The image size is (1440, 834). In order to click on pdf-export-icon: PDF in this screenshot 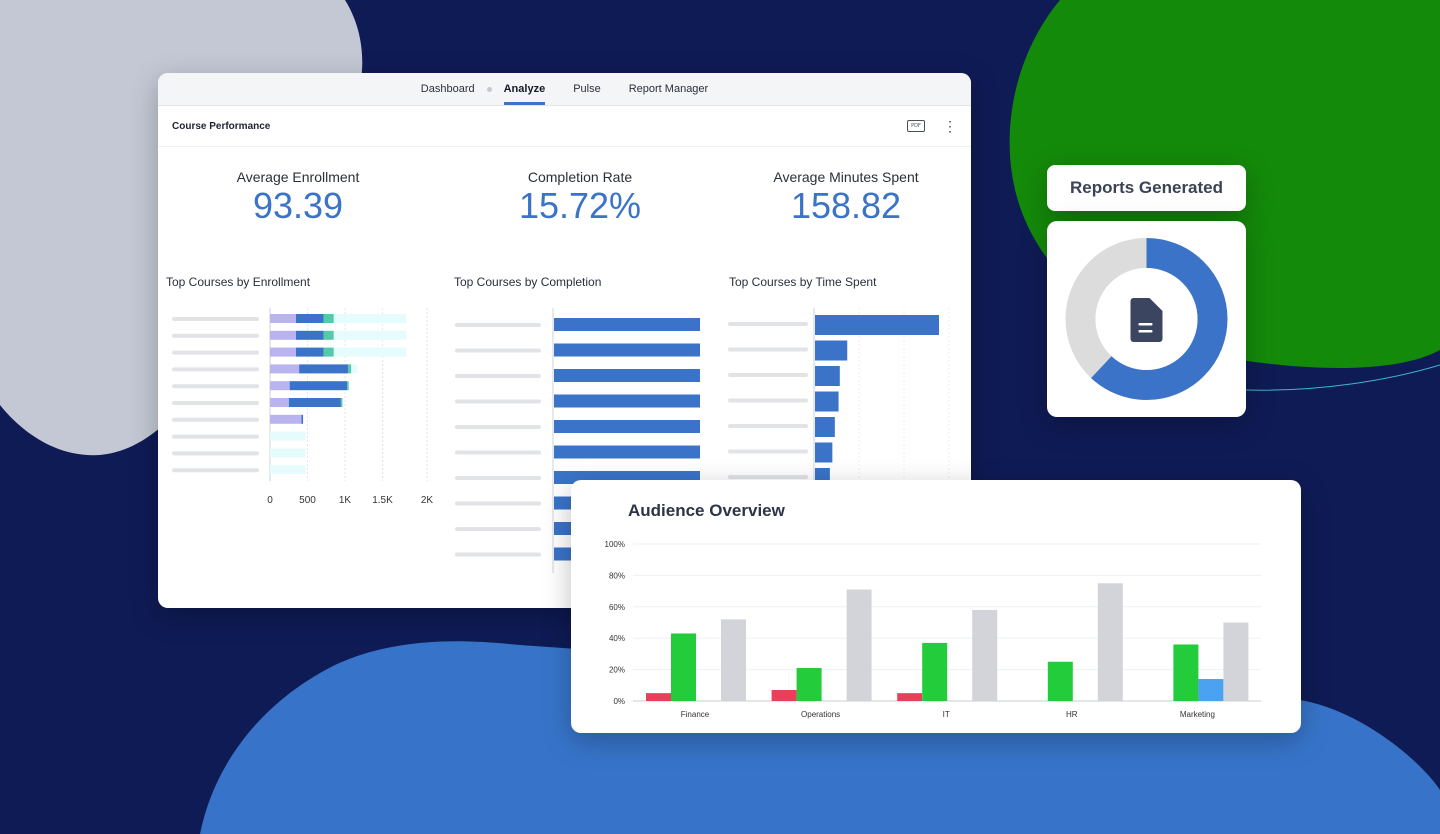, I will do `click(916, 126)`.